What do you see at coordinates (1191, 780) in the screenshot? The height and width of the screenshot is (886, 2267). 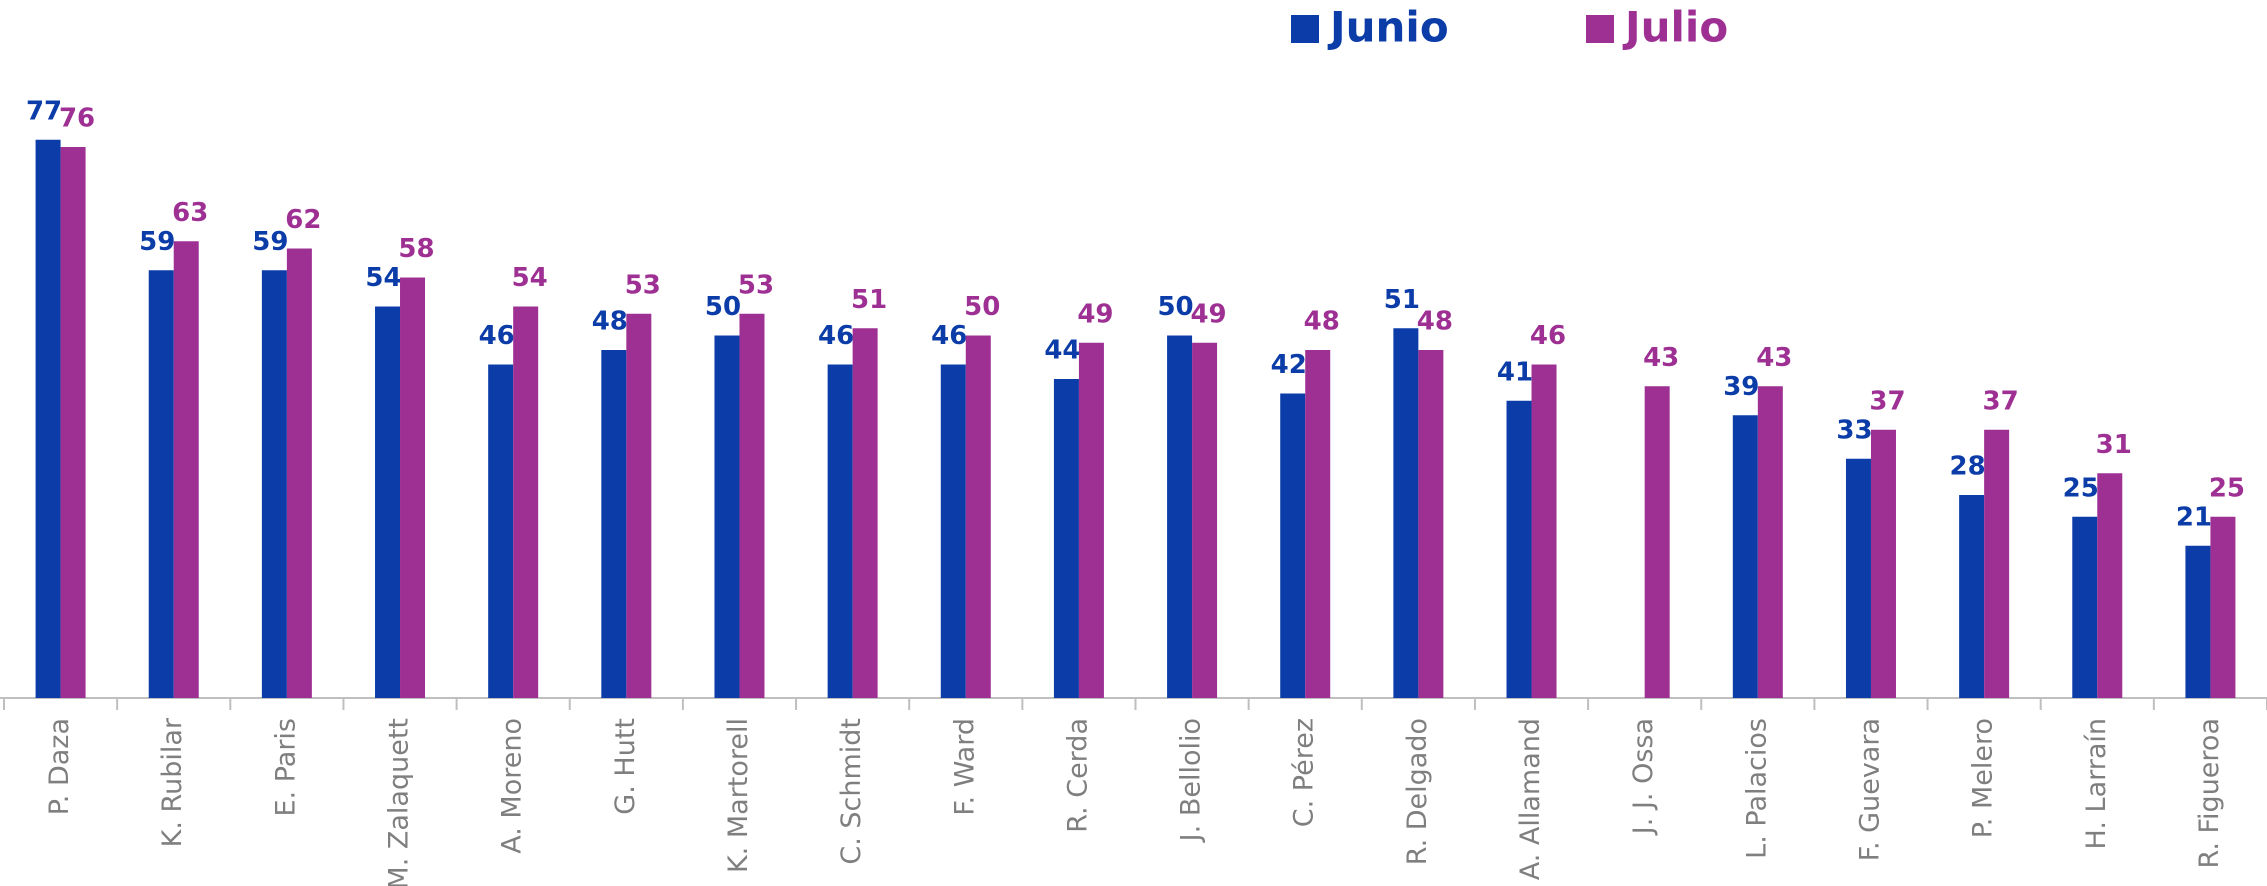 I see `x-tick-label: J. Bellolio` at bounding box center [1191, 780].